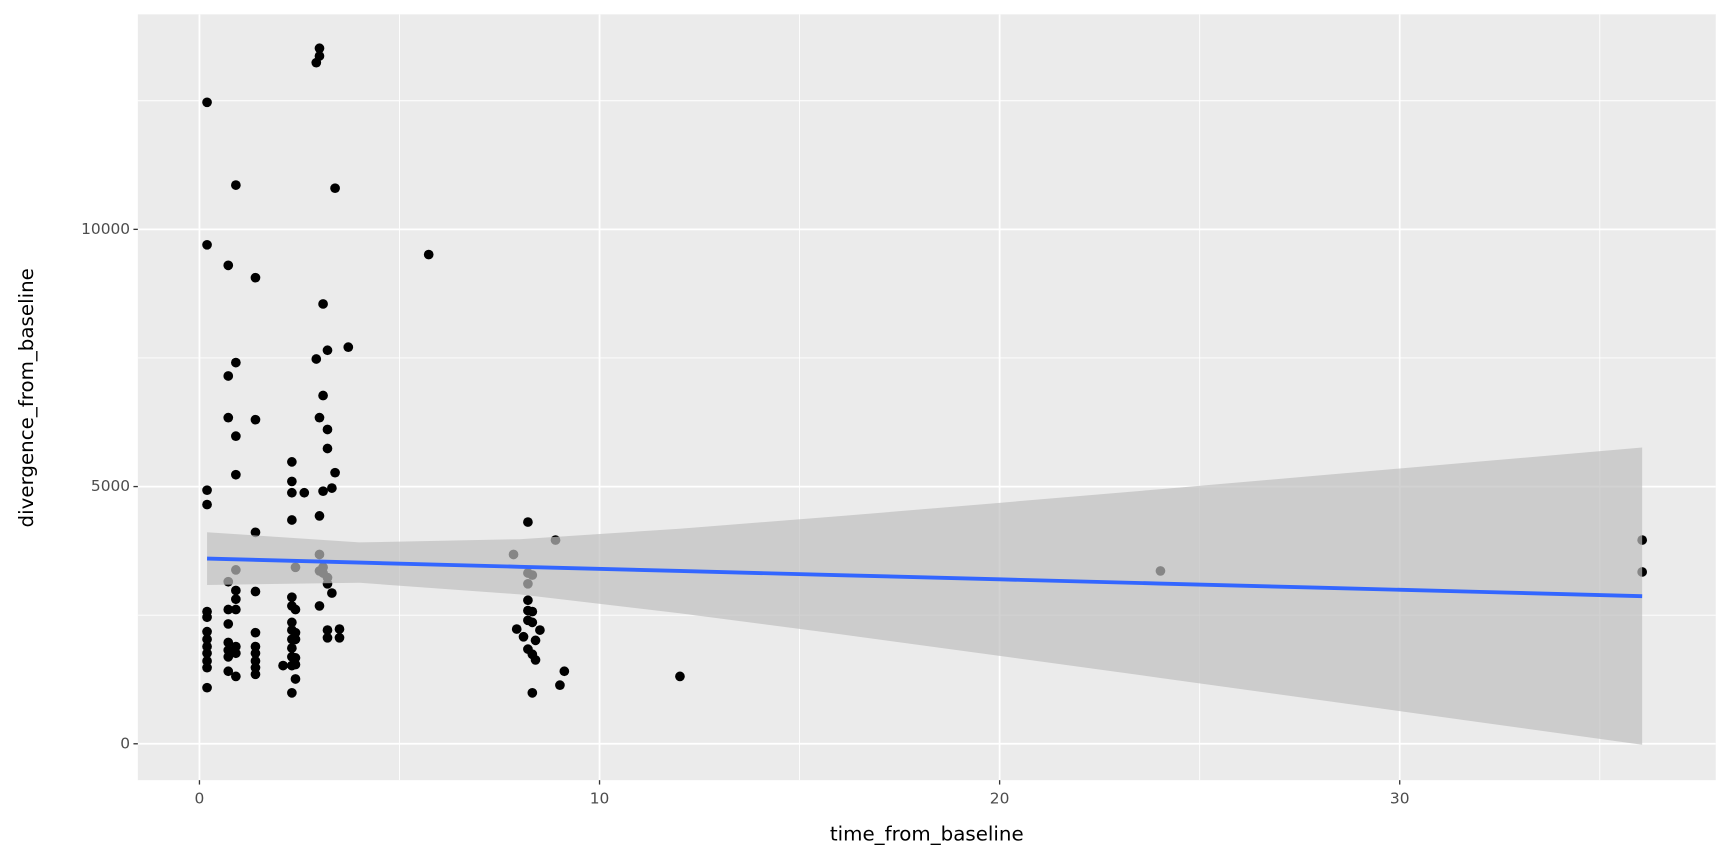 The width and height of the screenshot is (1728, 865). I want to click on y-tick-label: 0, so click(125, 743).